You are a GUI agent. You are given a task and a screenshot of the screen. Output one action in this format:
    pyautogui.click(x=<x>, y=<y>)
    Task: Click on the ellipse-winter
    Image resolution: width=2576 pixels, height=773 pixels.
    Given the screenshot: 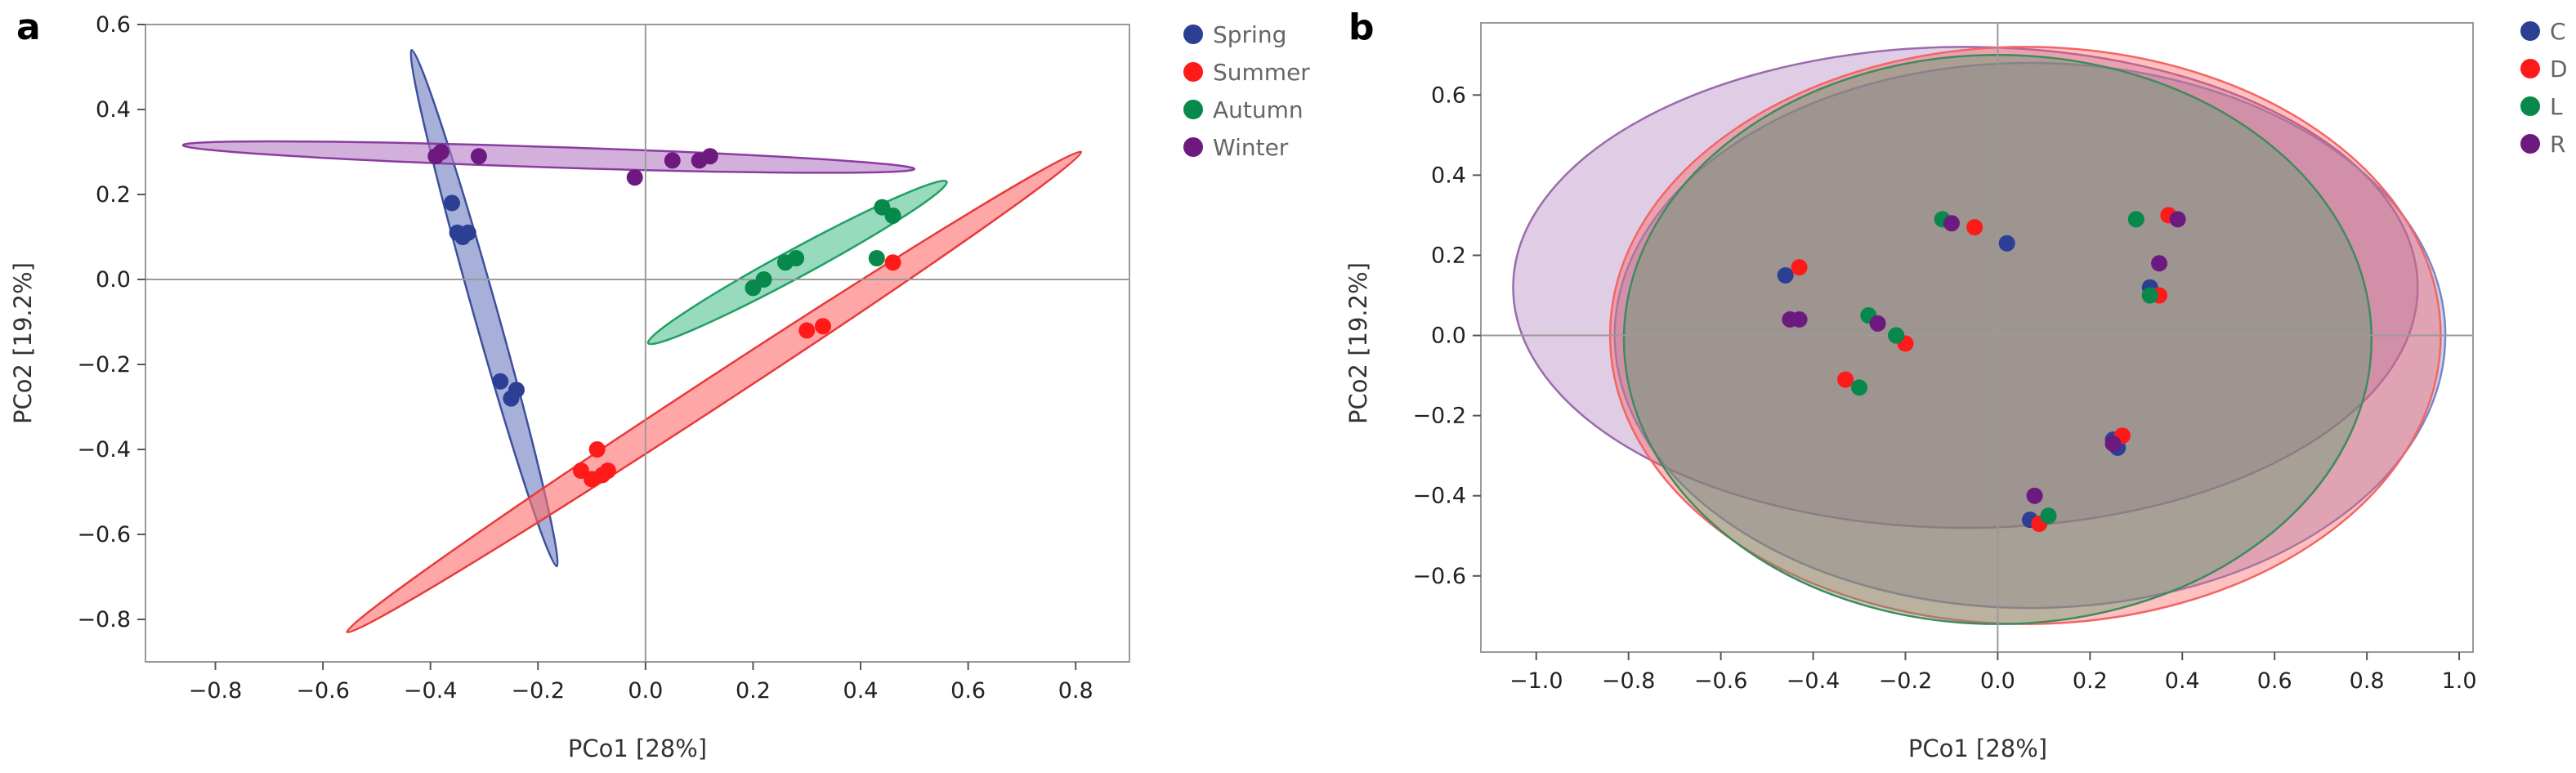 What is the action you would take?
    pyautogui.click(x=548, y=157)
    